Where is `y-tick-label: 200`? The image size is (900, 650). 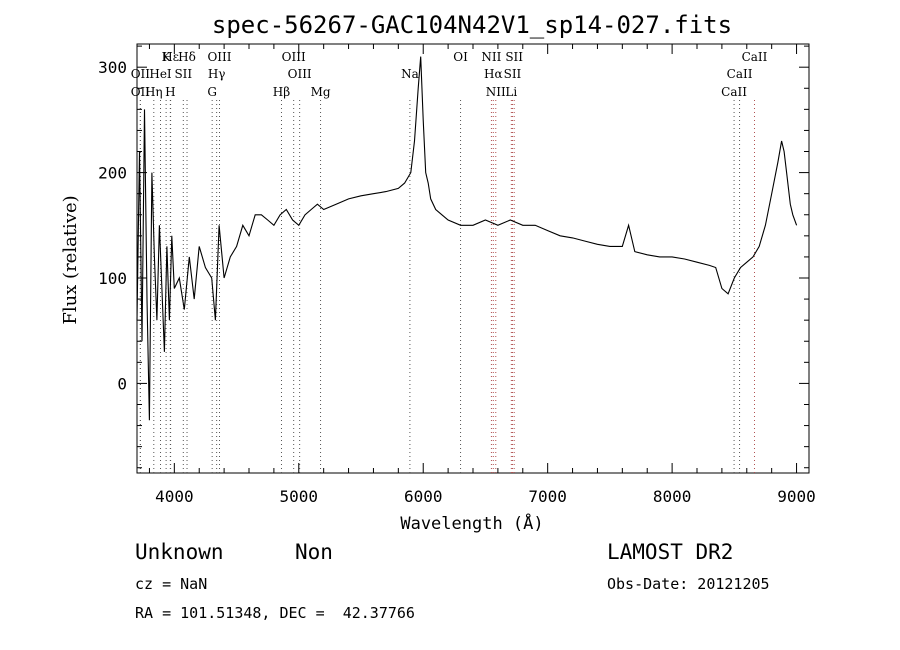 y-tick-label: 200 is located at coordinates (112, 173).